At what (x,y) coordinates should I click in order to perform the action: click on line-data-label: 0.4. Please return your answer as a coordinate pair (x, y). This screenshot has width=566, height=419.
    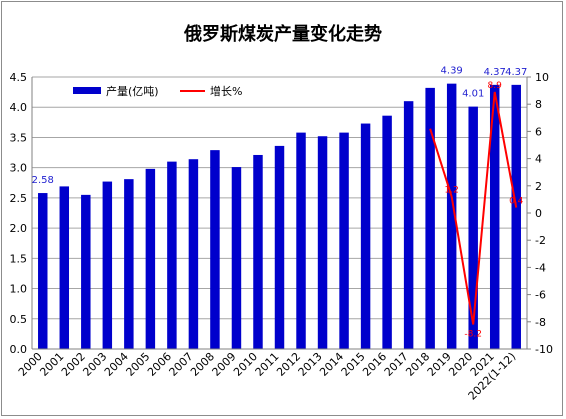
    Looking at the image, I should click on (516, 202).